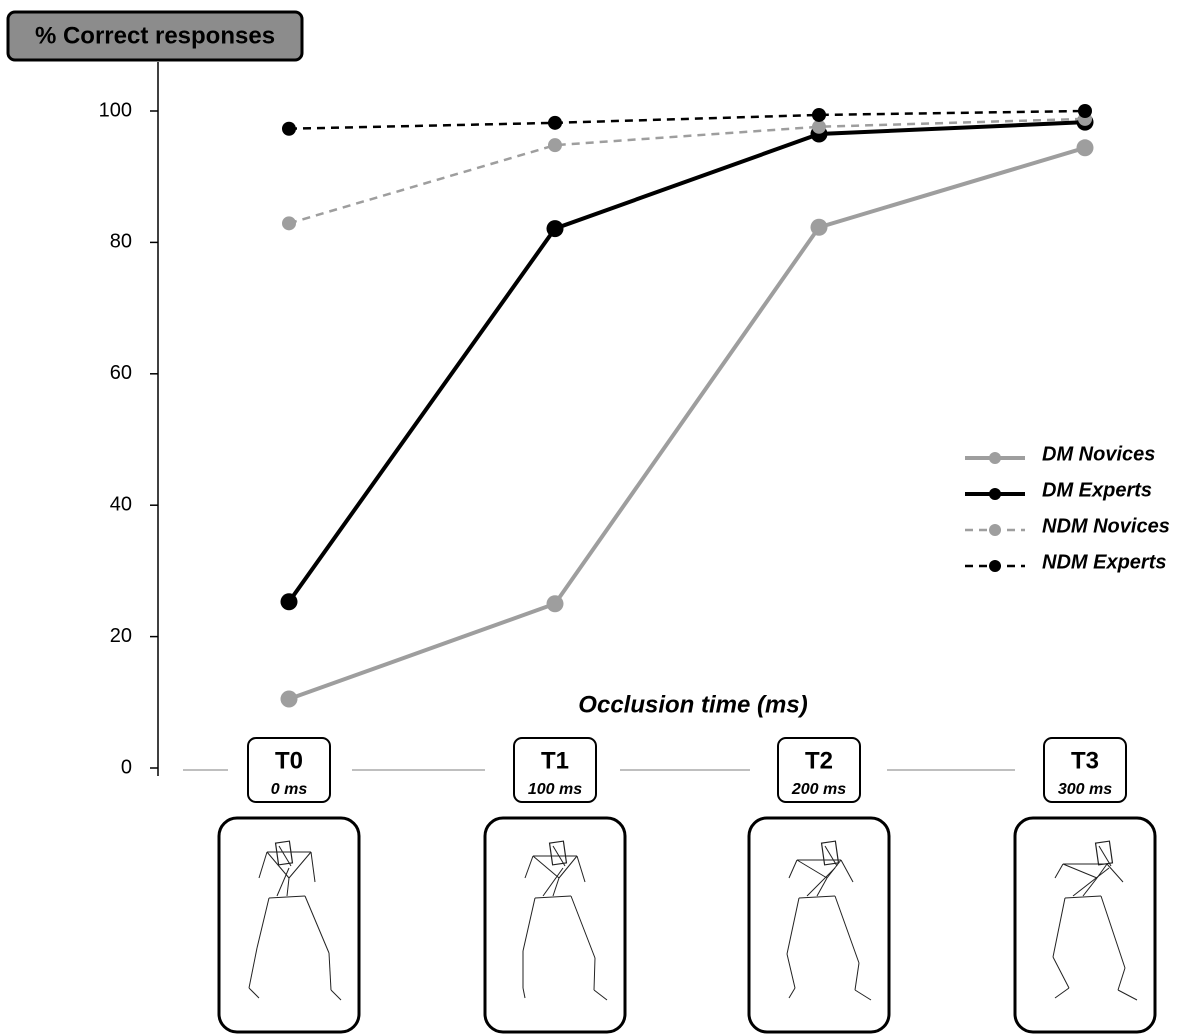  I want to click on x-tick-sublabel: 200 ms, so click(818, 789).